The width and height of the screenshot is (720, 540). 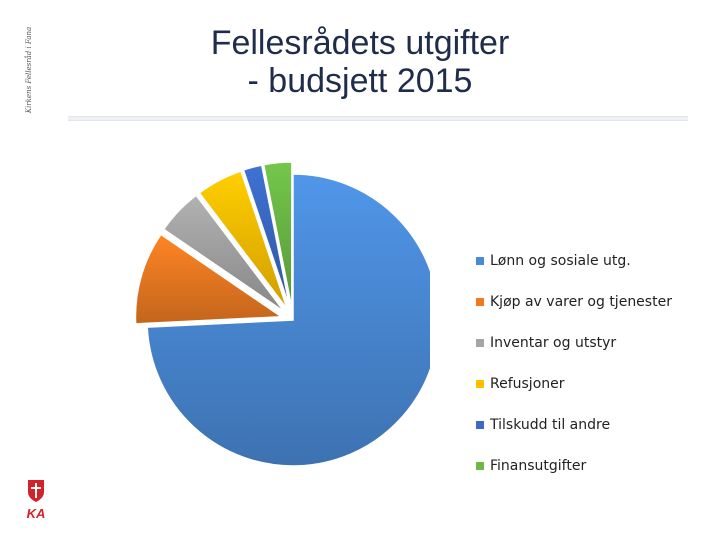 What do you see at coordinates (527, 383) in the screenshot?
I see `legend-label: Refusjoner` at bounding box center [527, 383].